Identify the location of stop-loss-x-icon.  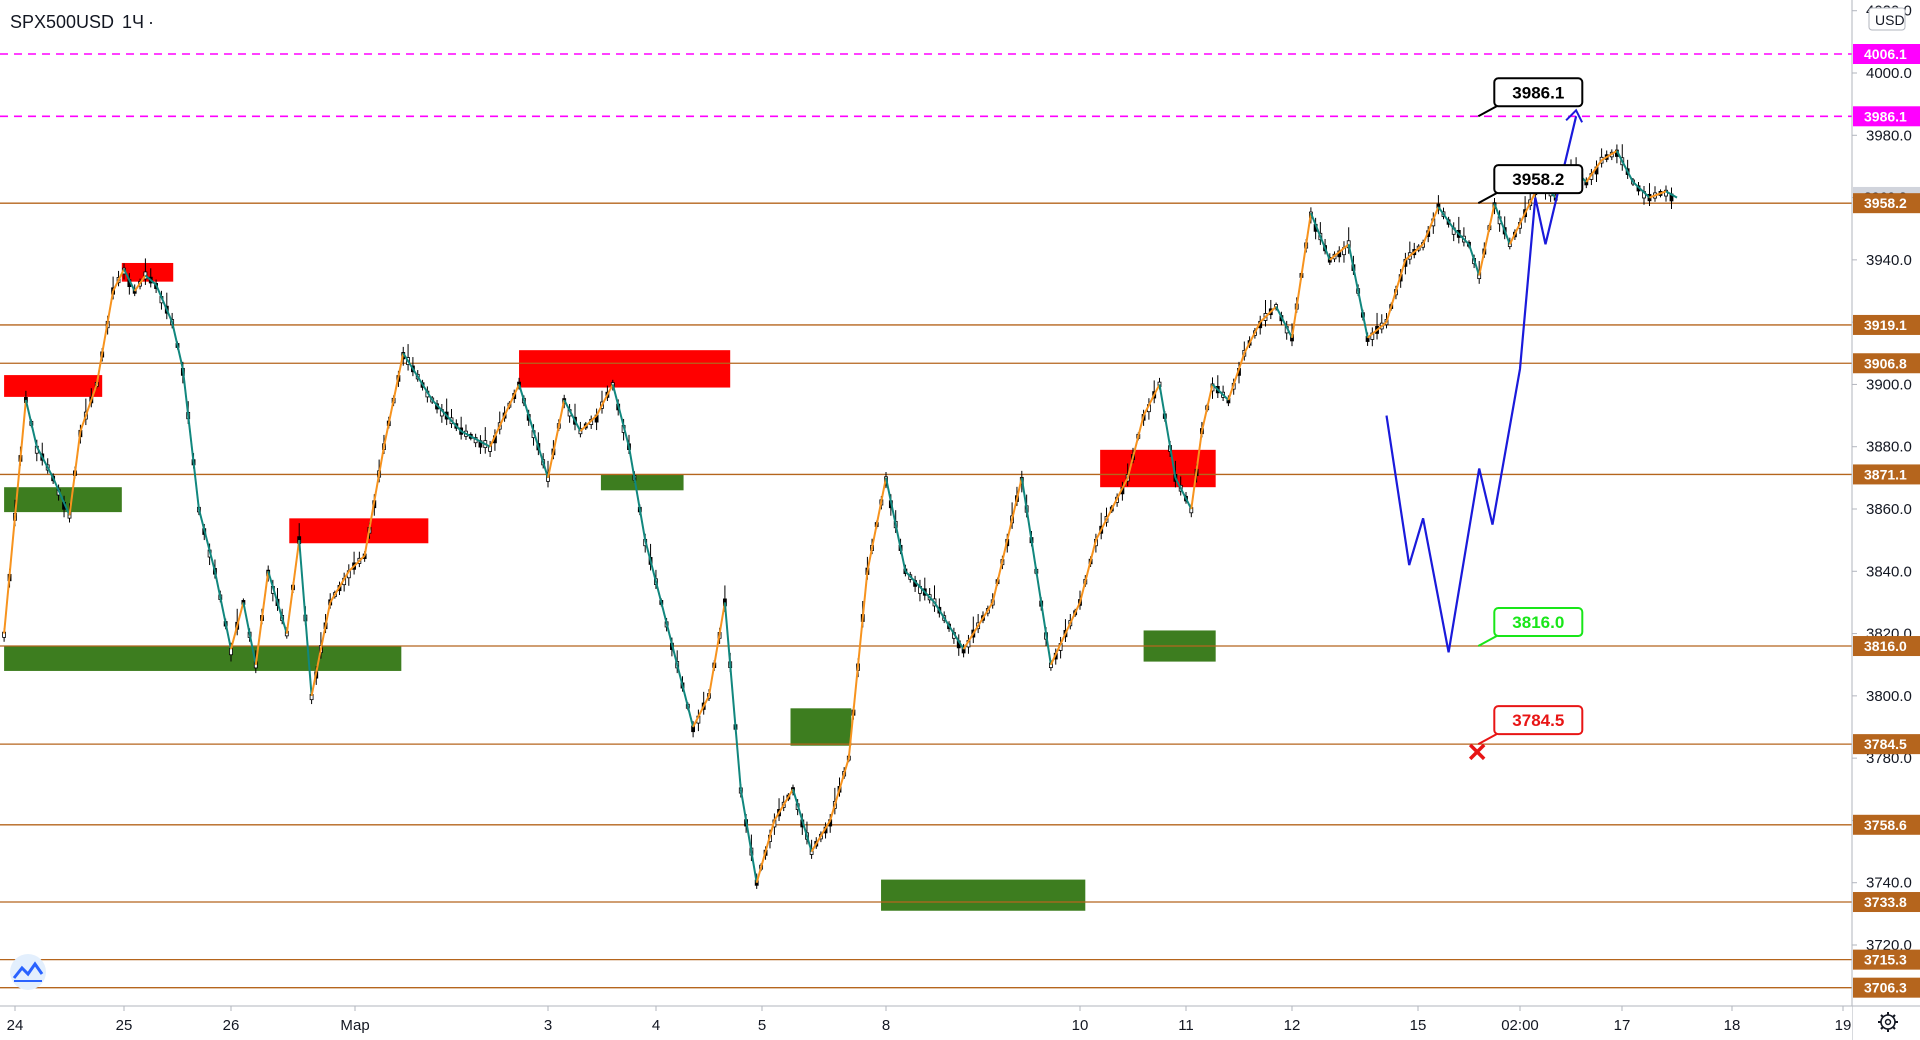
(1477, 752).